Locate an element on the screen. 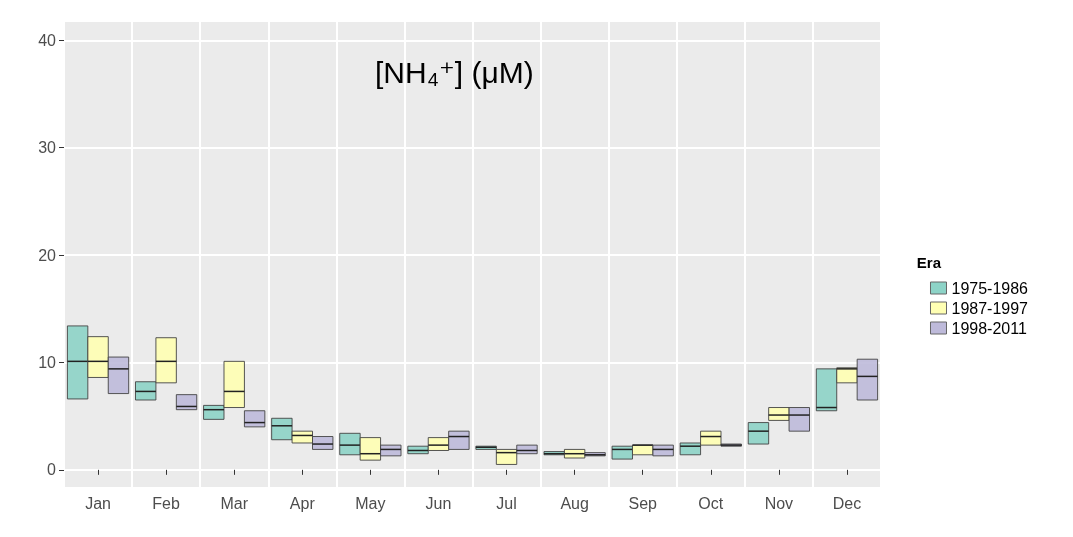  x-tick-label: Jun is located at coordinates (438, 503).